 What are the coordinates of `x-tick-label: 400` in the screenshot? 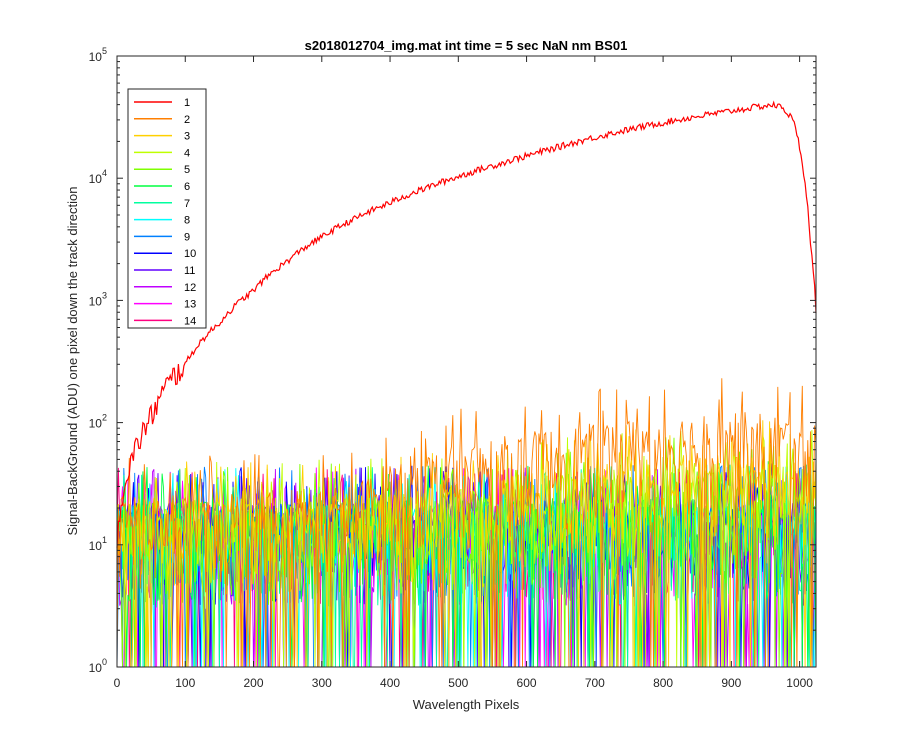 It's located at (390, 683).